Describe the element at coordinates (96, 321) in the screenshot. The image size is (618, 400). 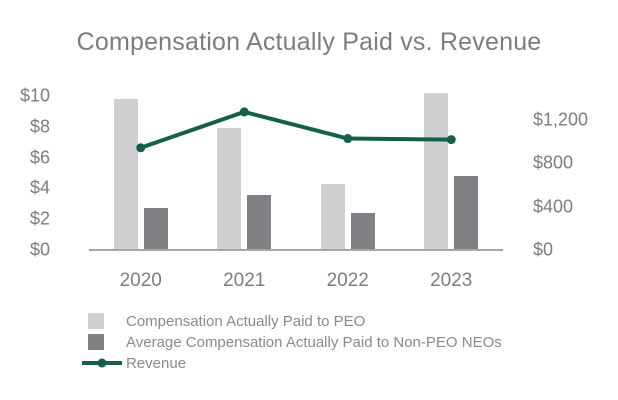
I see `legend-swatch-cap-peo` at that location.